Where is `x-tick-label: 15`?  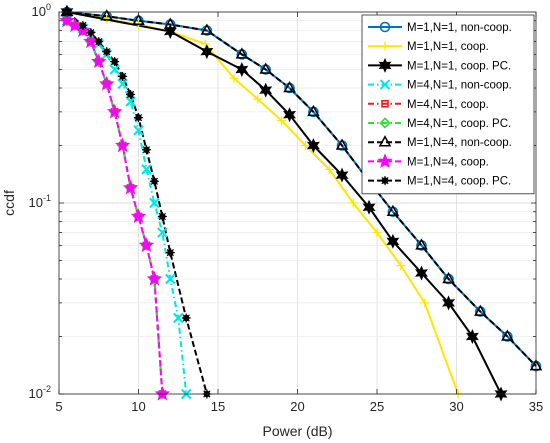 x-tick-label: 15 is located at coordinates (218, 406).